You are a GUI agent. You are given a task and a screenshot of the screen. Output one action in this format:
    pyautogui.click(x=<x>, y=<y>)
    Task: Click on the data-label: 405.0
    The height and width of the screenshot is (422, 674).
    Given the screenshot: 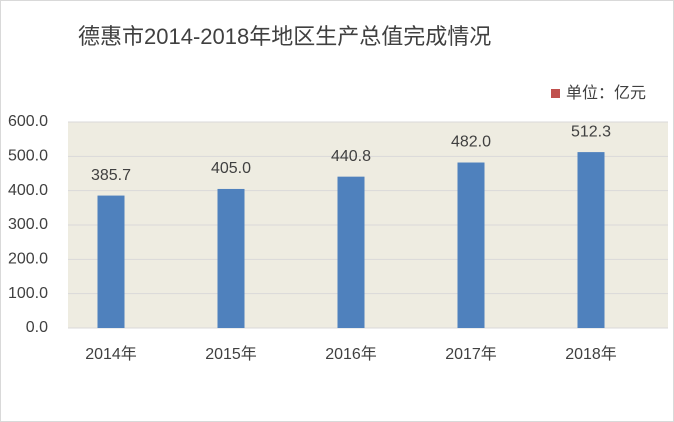 What is the action you would take?
    pyautogui.click(x=231, y=168)
    